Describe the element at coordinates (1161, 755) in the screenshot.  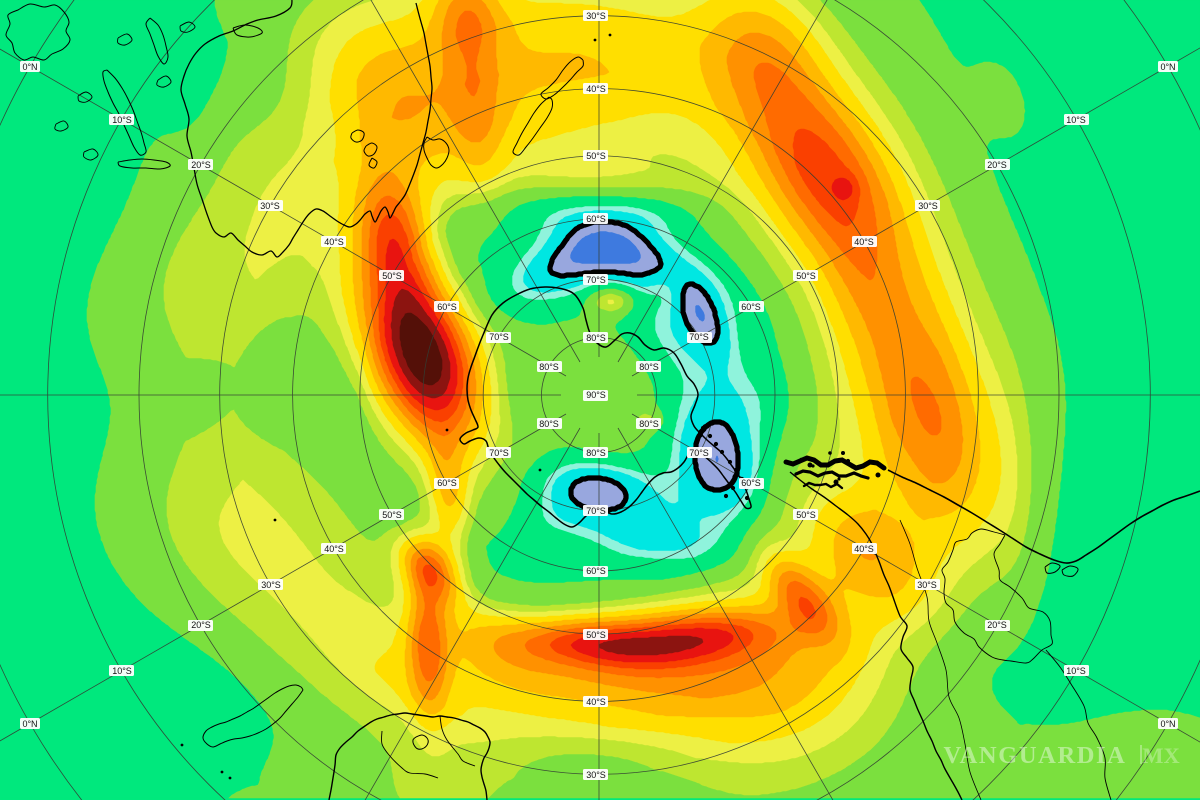
I see `svg-text: MX` at that location.